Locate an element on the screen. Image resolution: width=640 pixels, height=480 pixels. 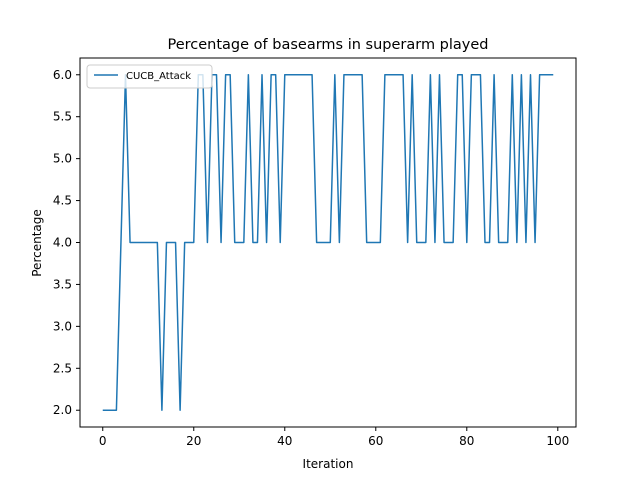
x-tick-label: 60 is located at coordinates (375, 441).